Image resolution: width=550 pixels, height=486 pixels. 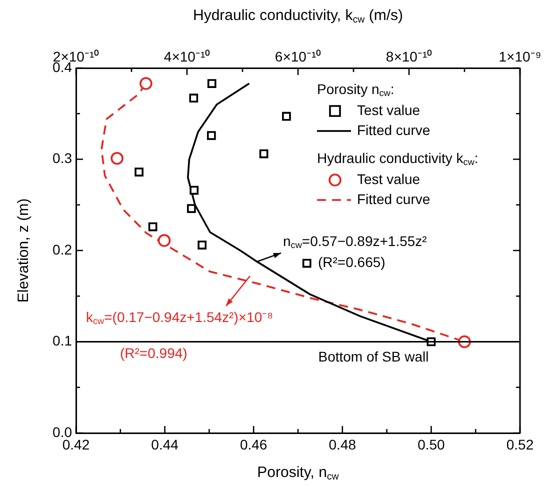 What do you see at coordinates (62, 158) in the screenshot?
I see `y-tick-label: 0.3` at bounding box center [62, 158].